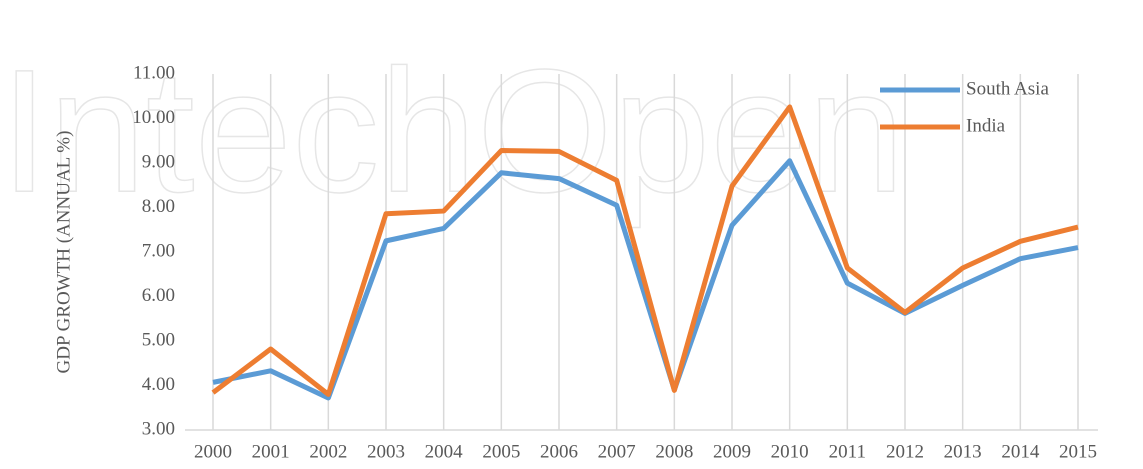  What do you see at coordinates (617, 451) in the screenshot?
I see `x-tick-label: 2007` at bounding box center [617, 451].